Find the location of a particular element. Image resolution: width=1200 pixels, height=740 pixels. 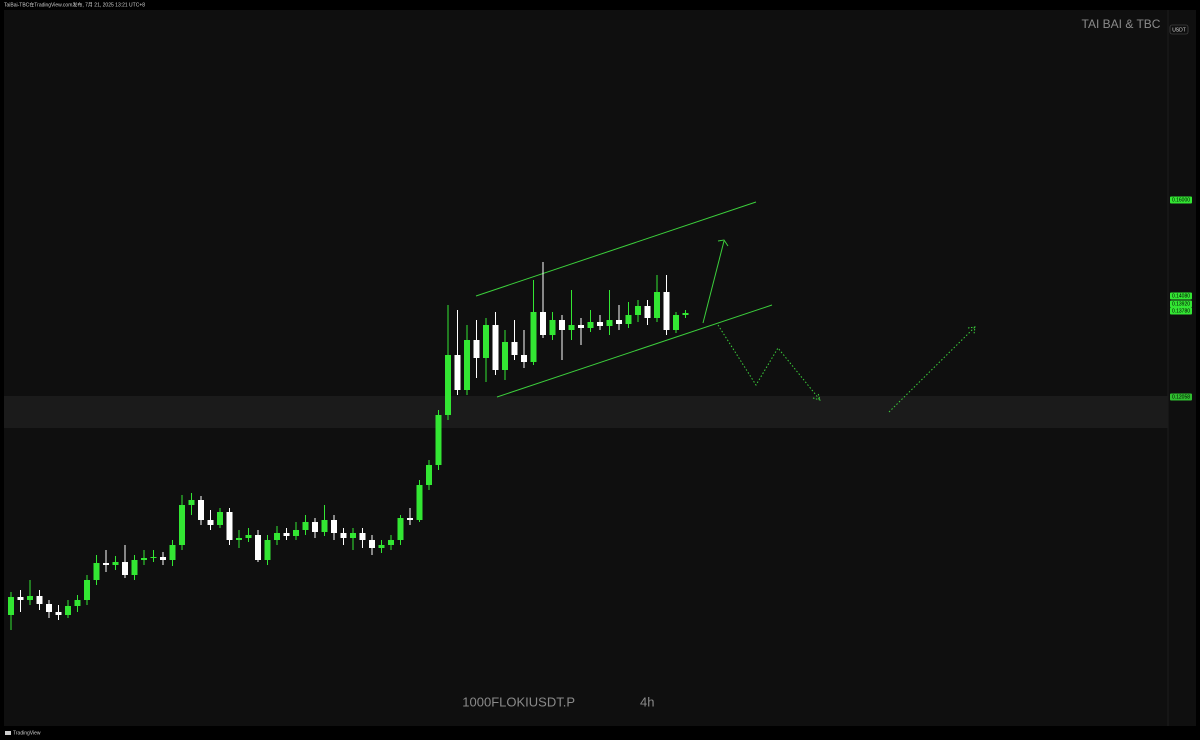

dotted-arrow-head is located at coordinates (816, 396).